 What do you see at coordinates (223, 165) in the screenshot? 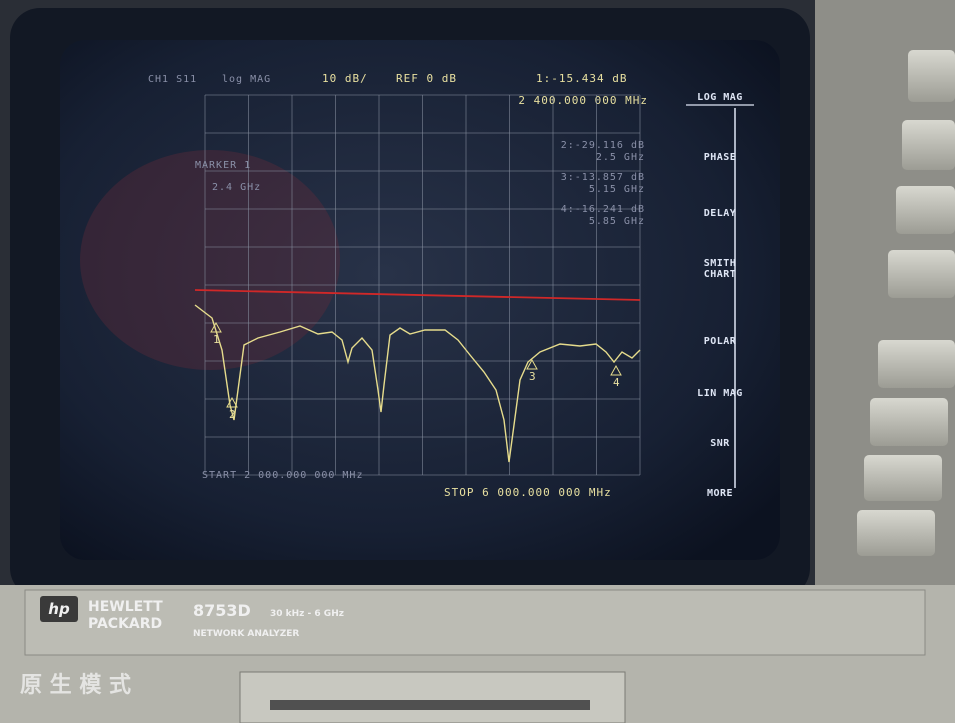
I see `marker-box-title: MARKER 1` at bounding box center [223, 165].